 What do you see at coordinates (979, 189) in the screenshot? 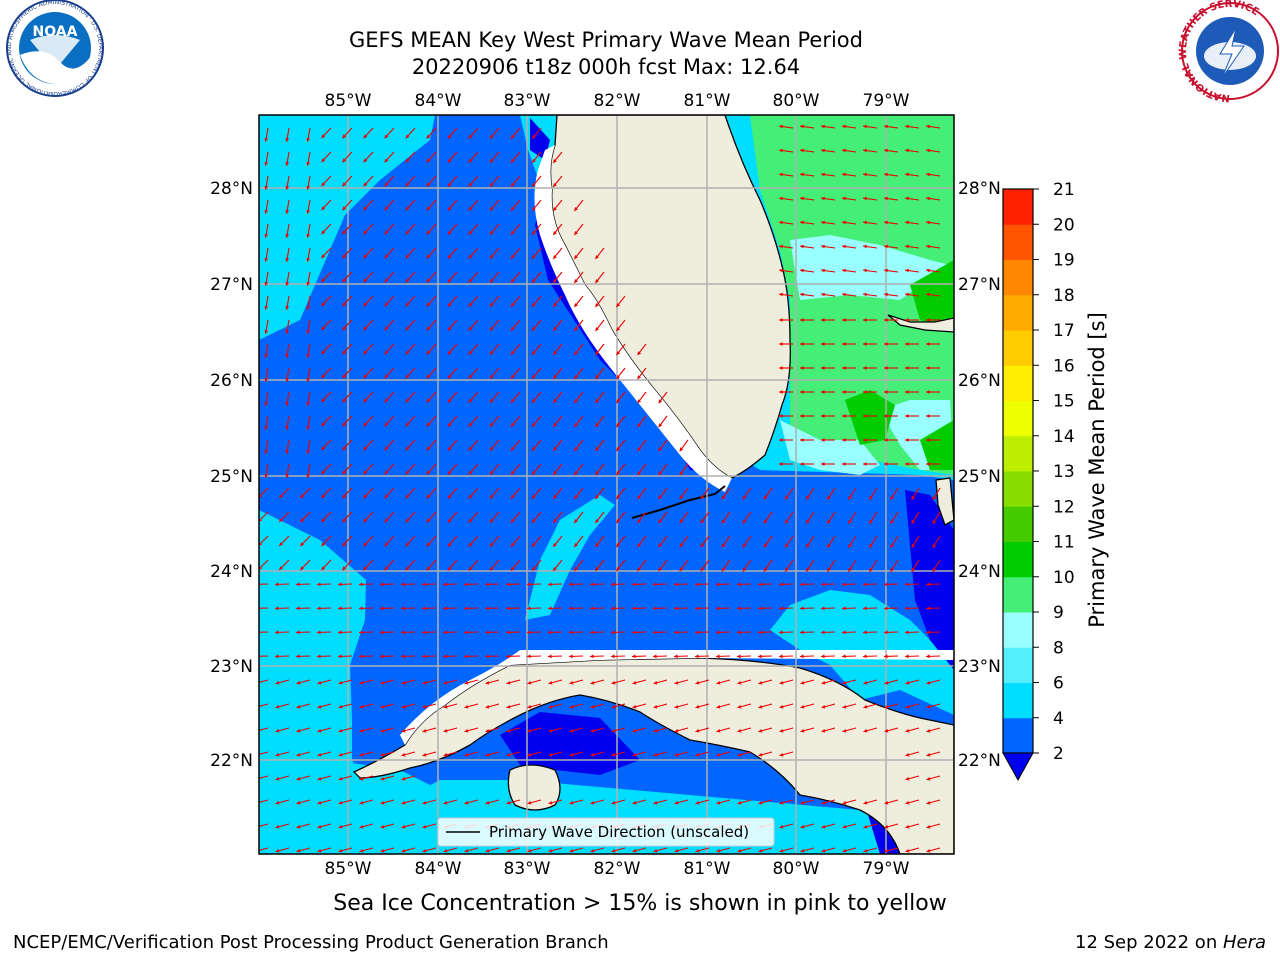
I see `lat-label-right: 28°N` at bounding box center [979, 189].